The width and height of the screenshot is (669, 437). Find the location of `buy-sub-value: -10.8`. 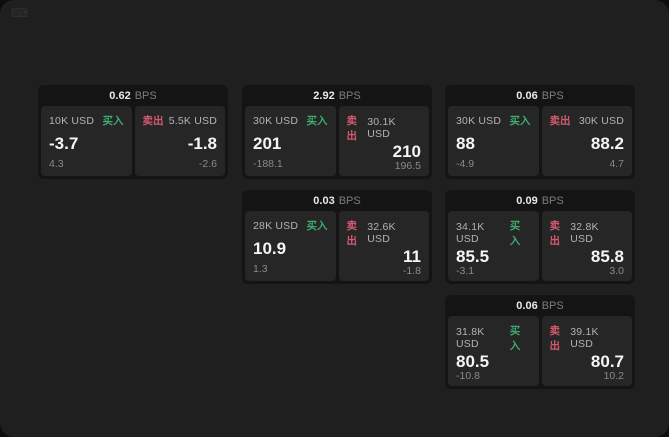

buy-sub-value: -10.8 is located at coordinates (468, 376).